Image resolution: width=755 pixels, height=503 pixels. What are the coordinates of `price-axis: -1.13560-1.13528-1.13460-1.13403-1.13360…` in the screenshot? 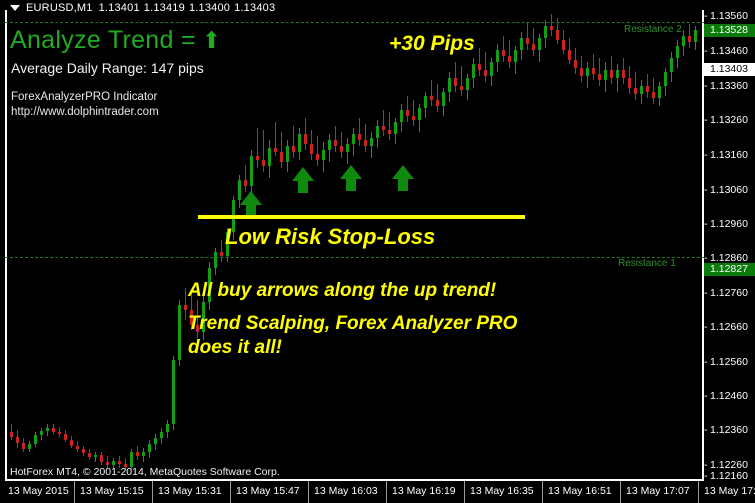 It's located at (729, 241).